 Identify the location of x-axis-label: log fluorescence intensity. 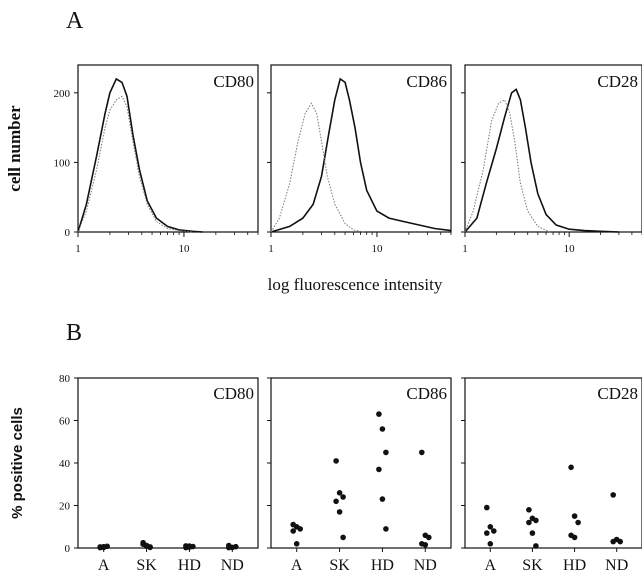
(355, 284).